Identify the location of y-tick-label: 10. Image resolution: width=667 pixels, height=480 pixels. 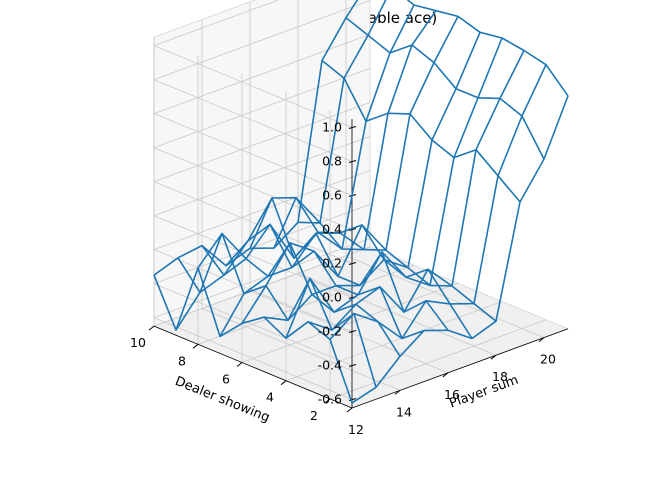
(138, 342).